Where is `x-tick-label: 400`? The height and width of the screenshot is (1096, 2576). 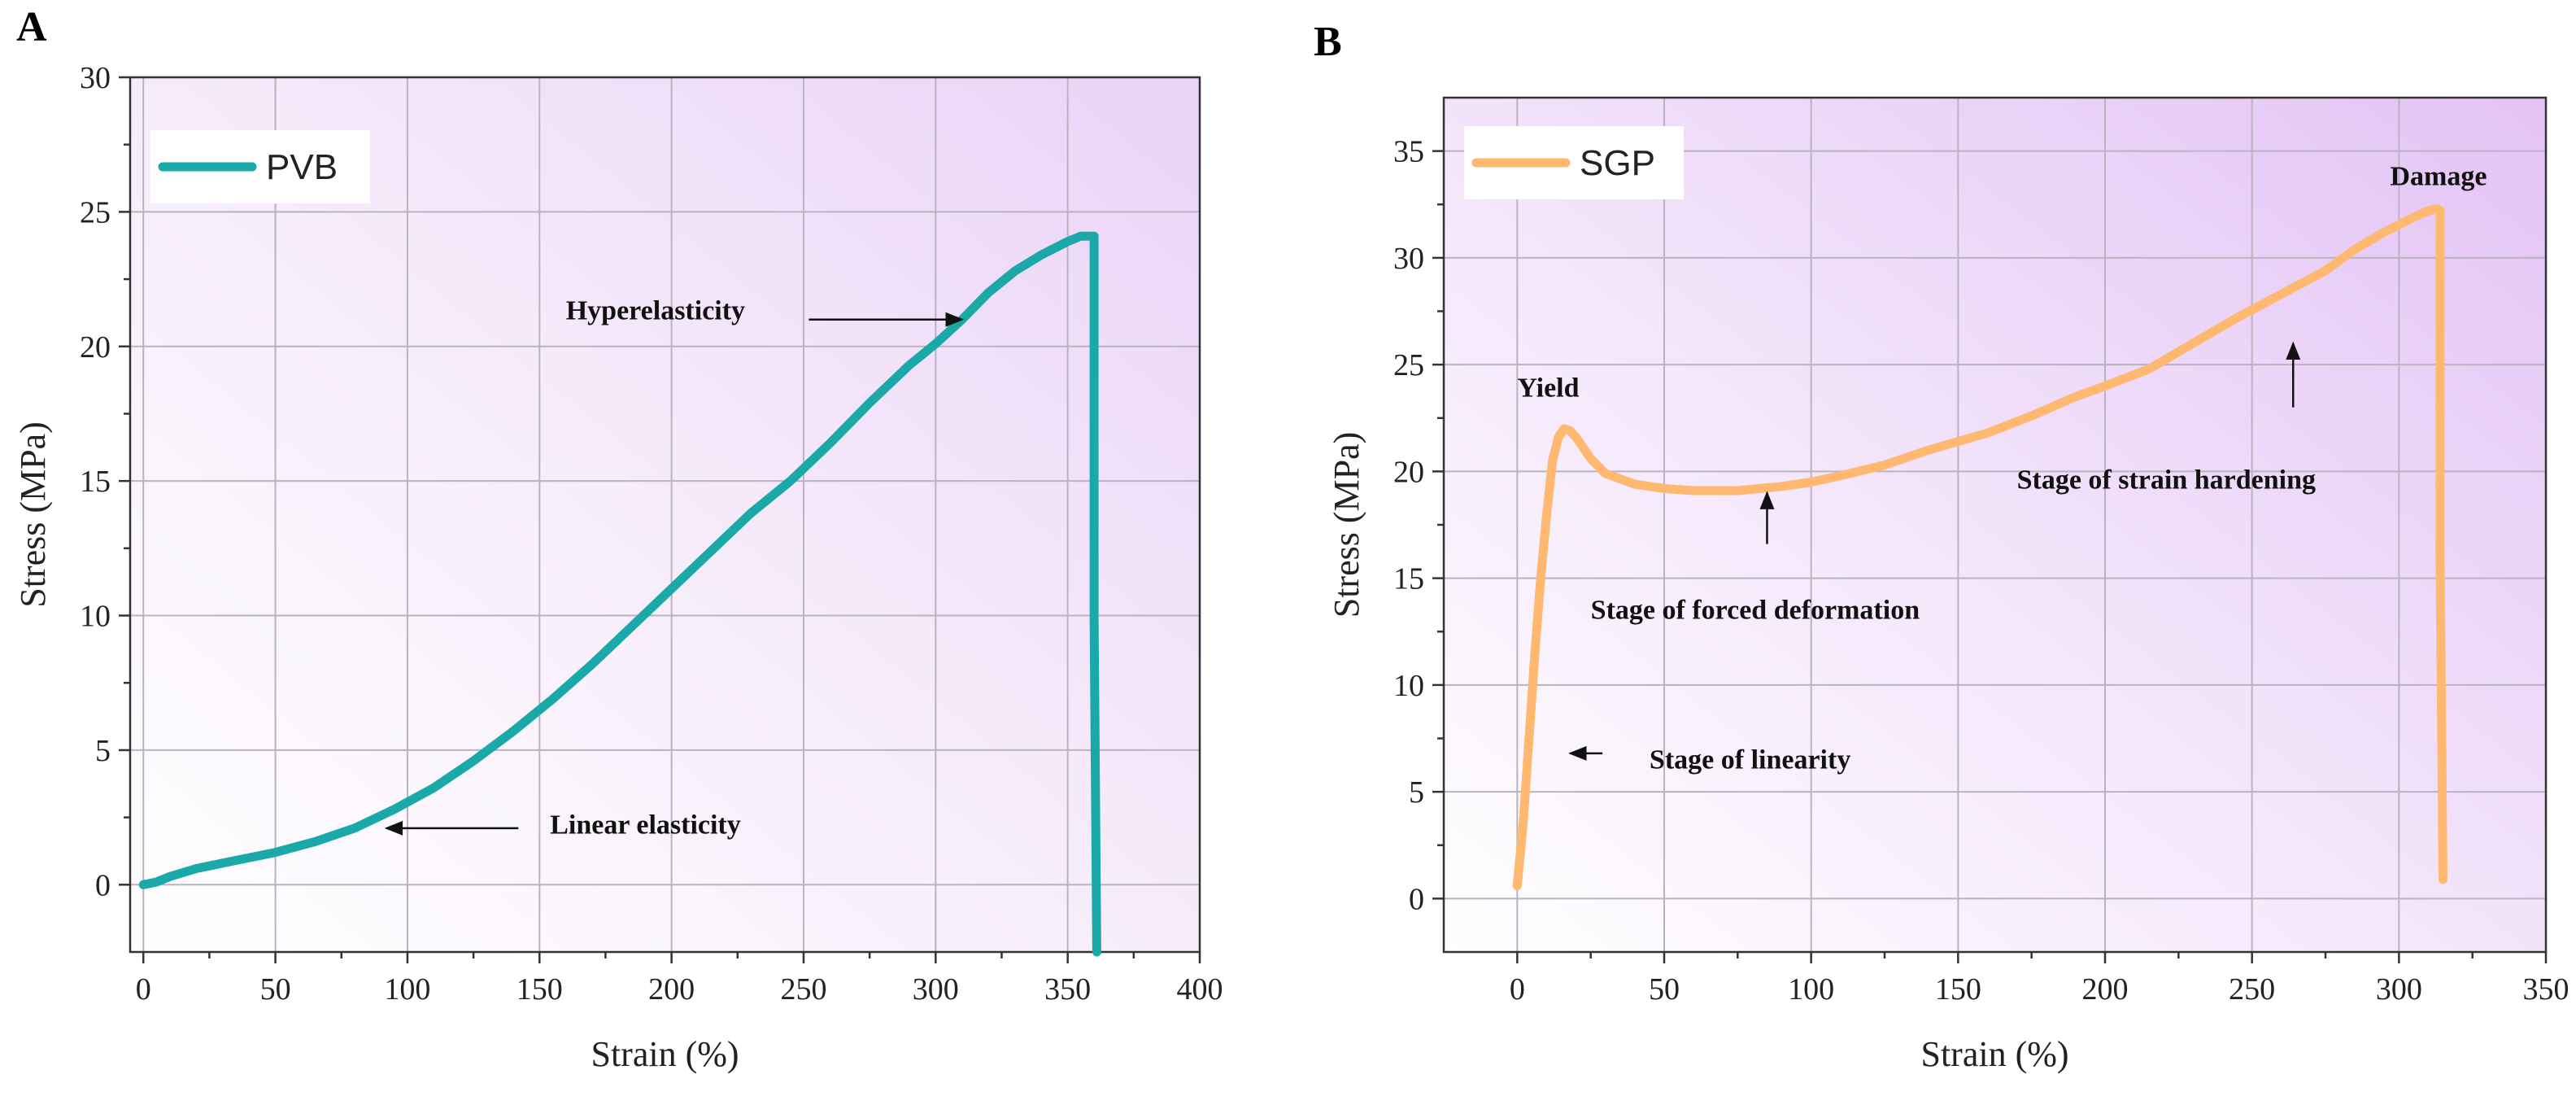 x-tick-label: 400 is located at coordinates (1200, 989).